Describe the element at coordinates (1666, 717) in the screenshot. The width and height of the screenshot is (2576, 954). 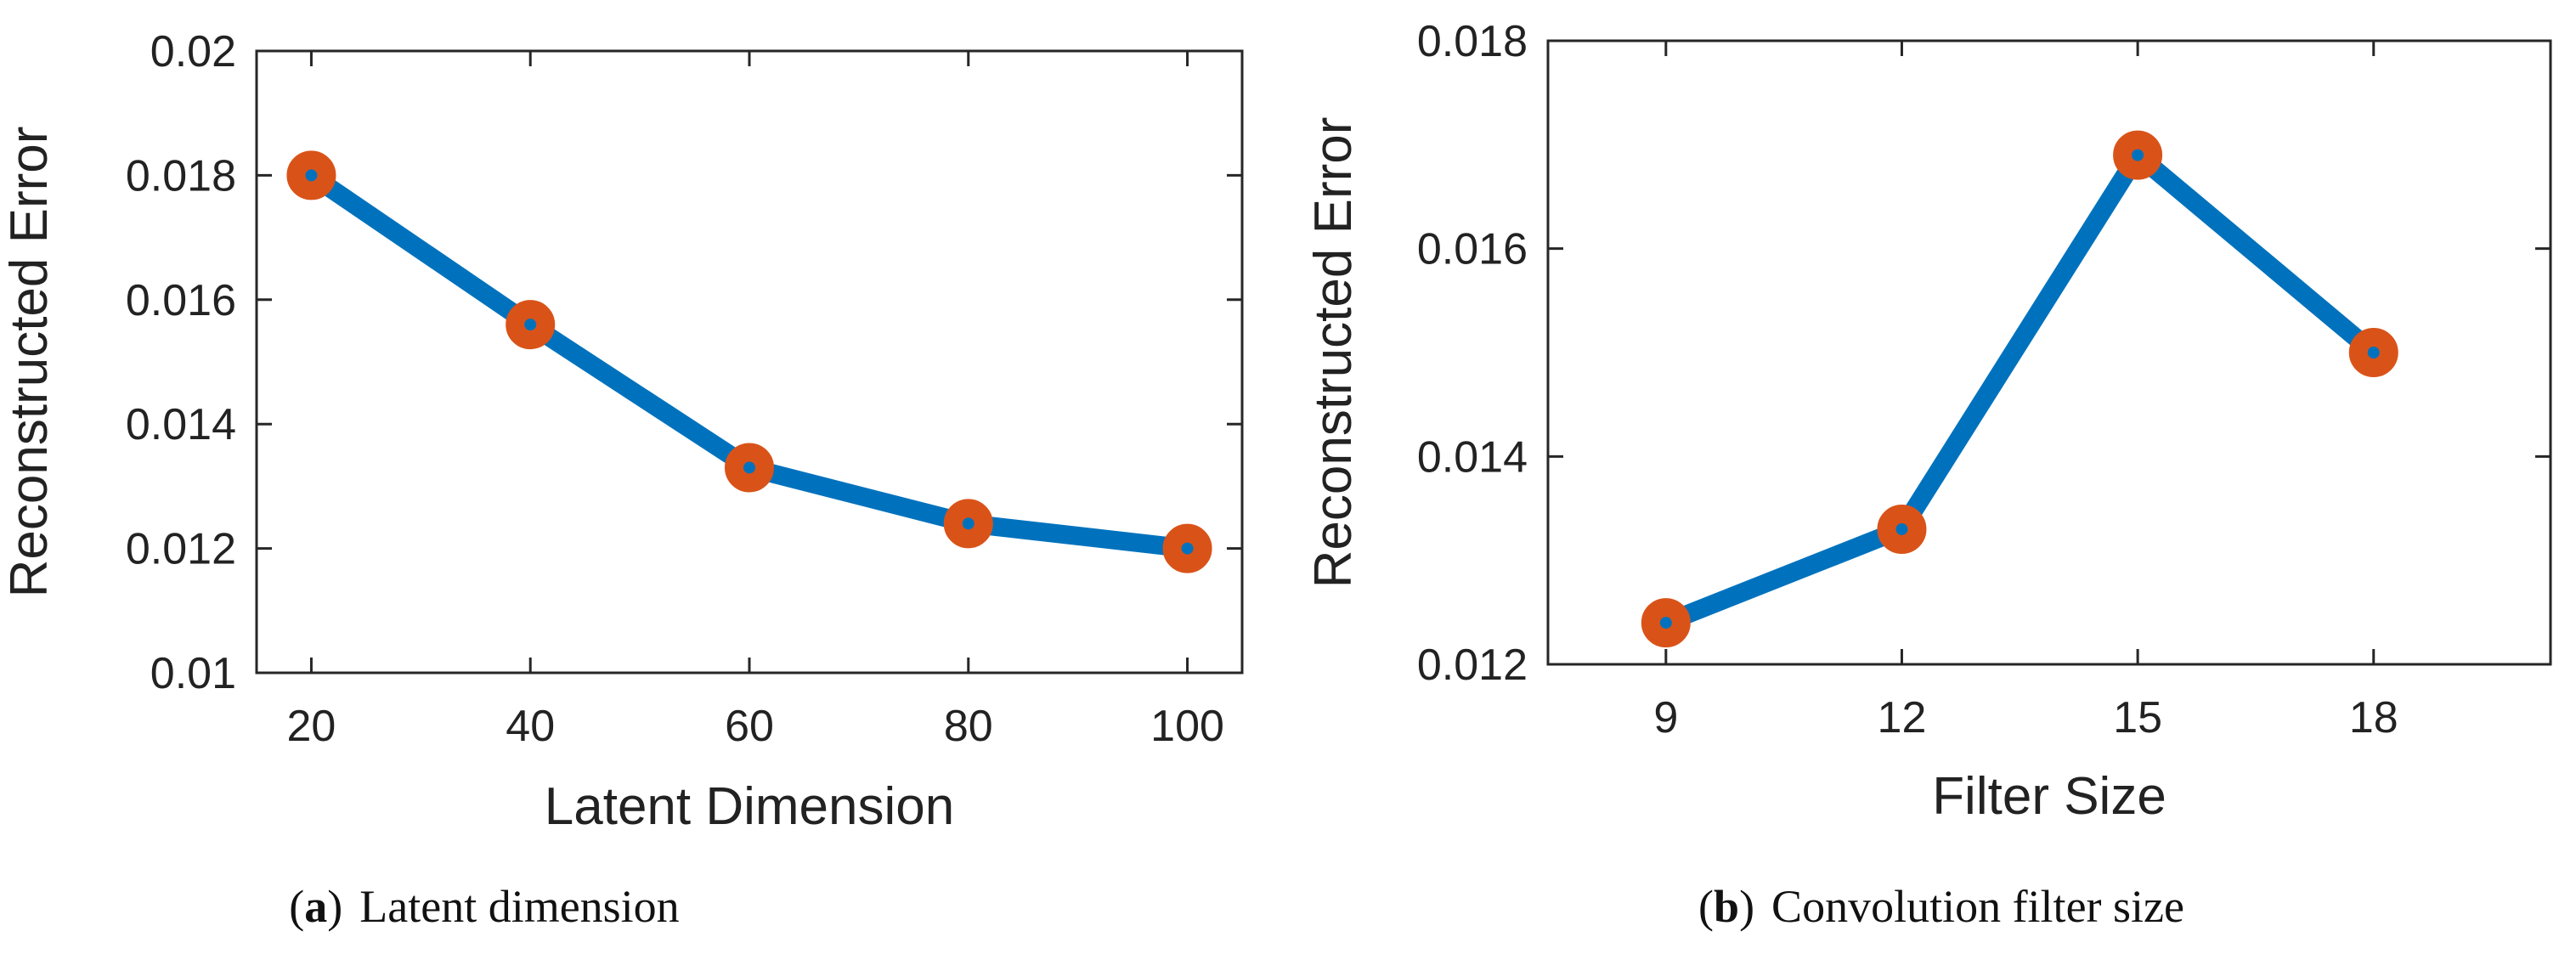
I see `x-tick-label: 9` at that location.